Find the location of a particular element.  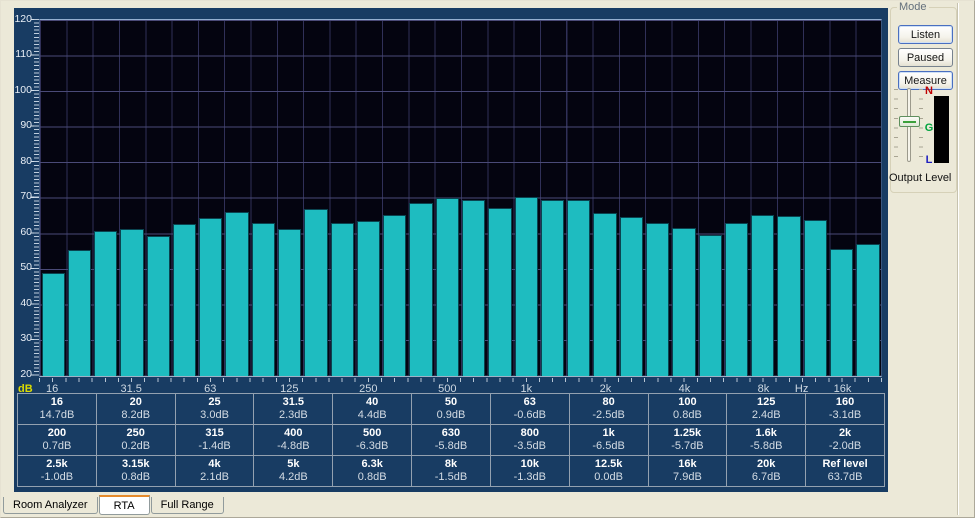

freq-band-label: 5k is located at coordinates (293, 464).